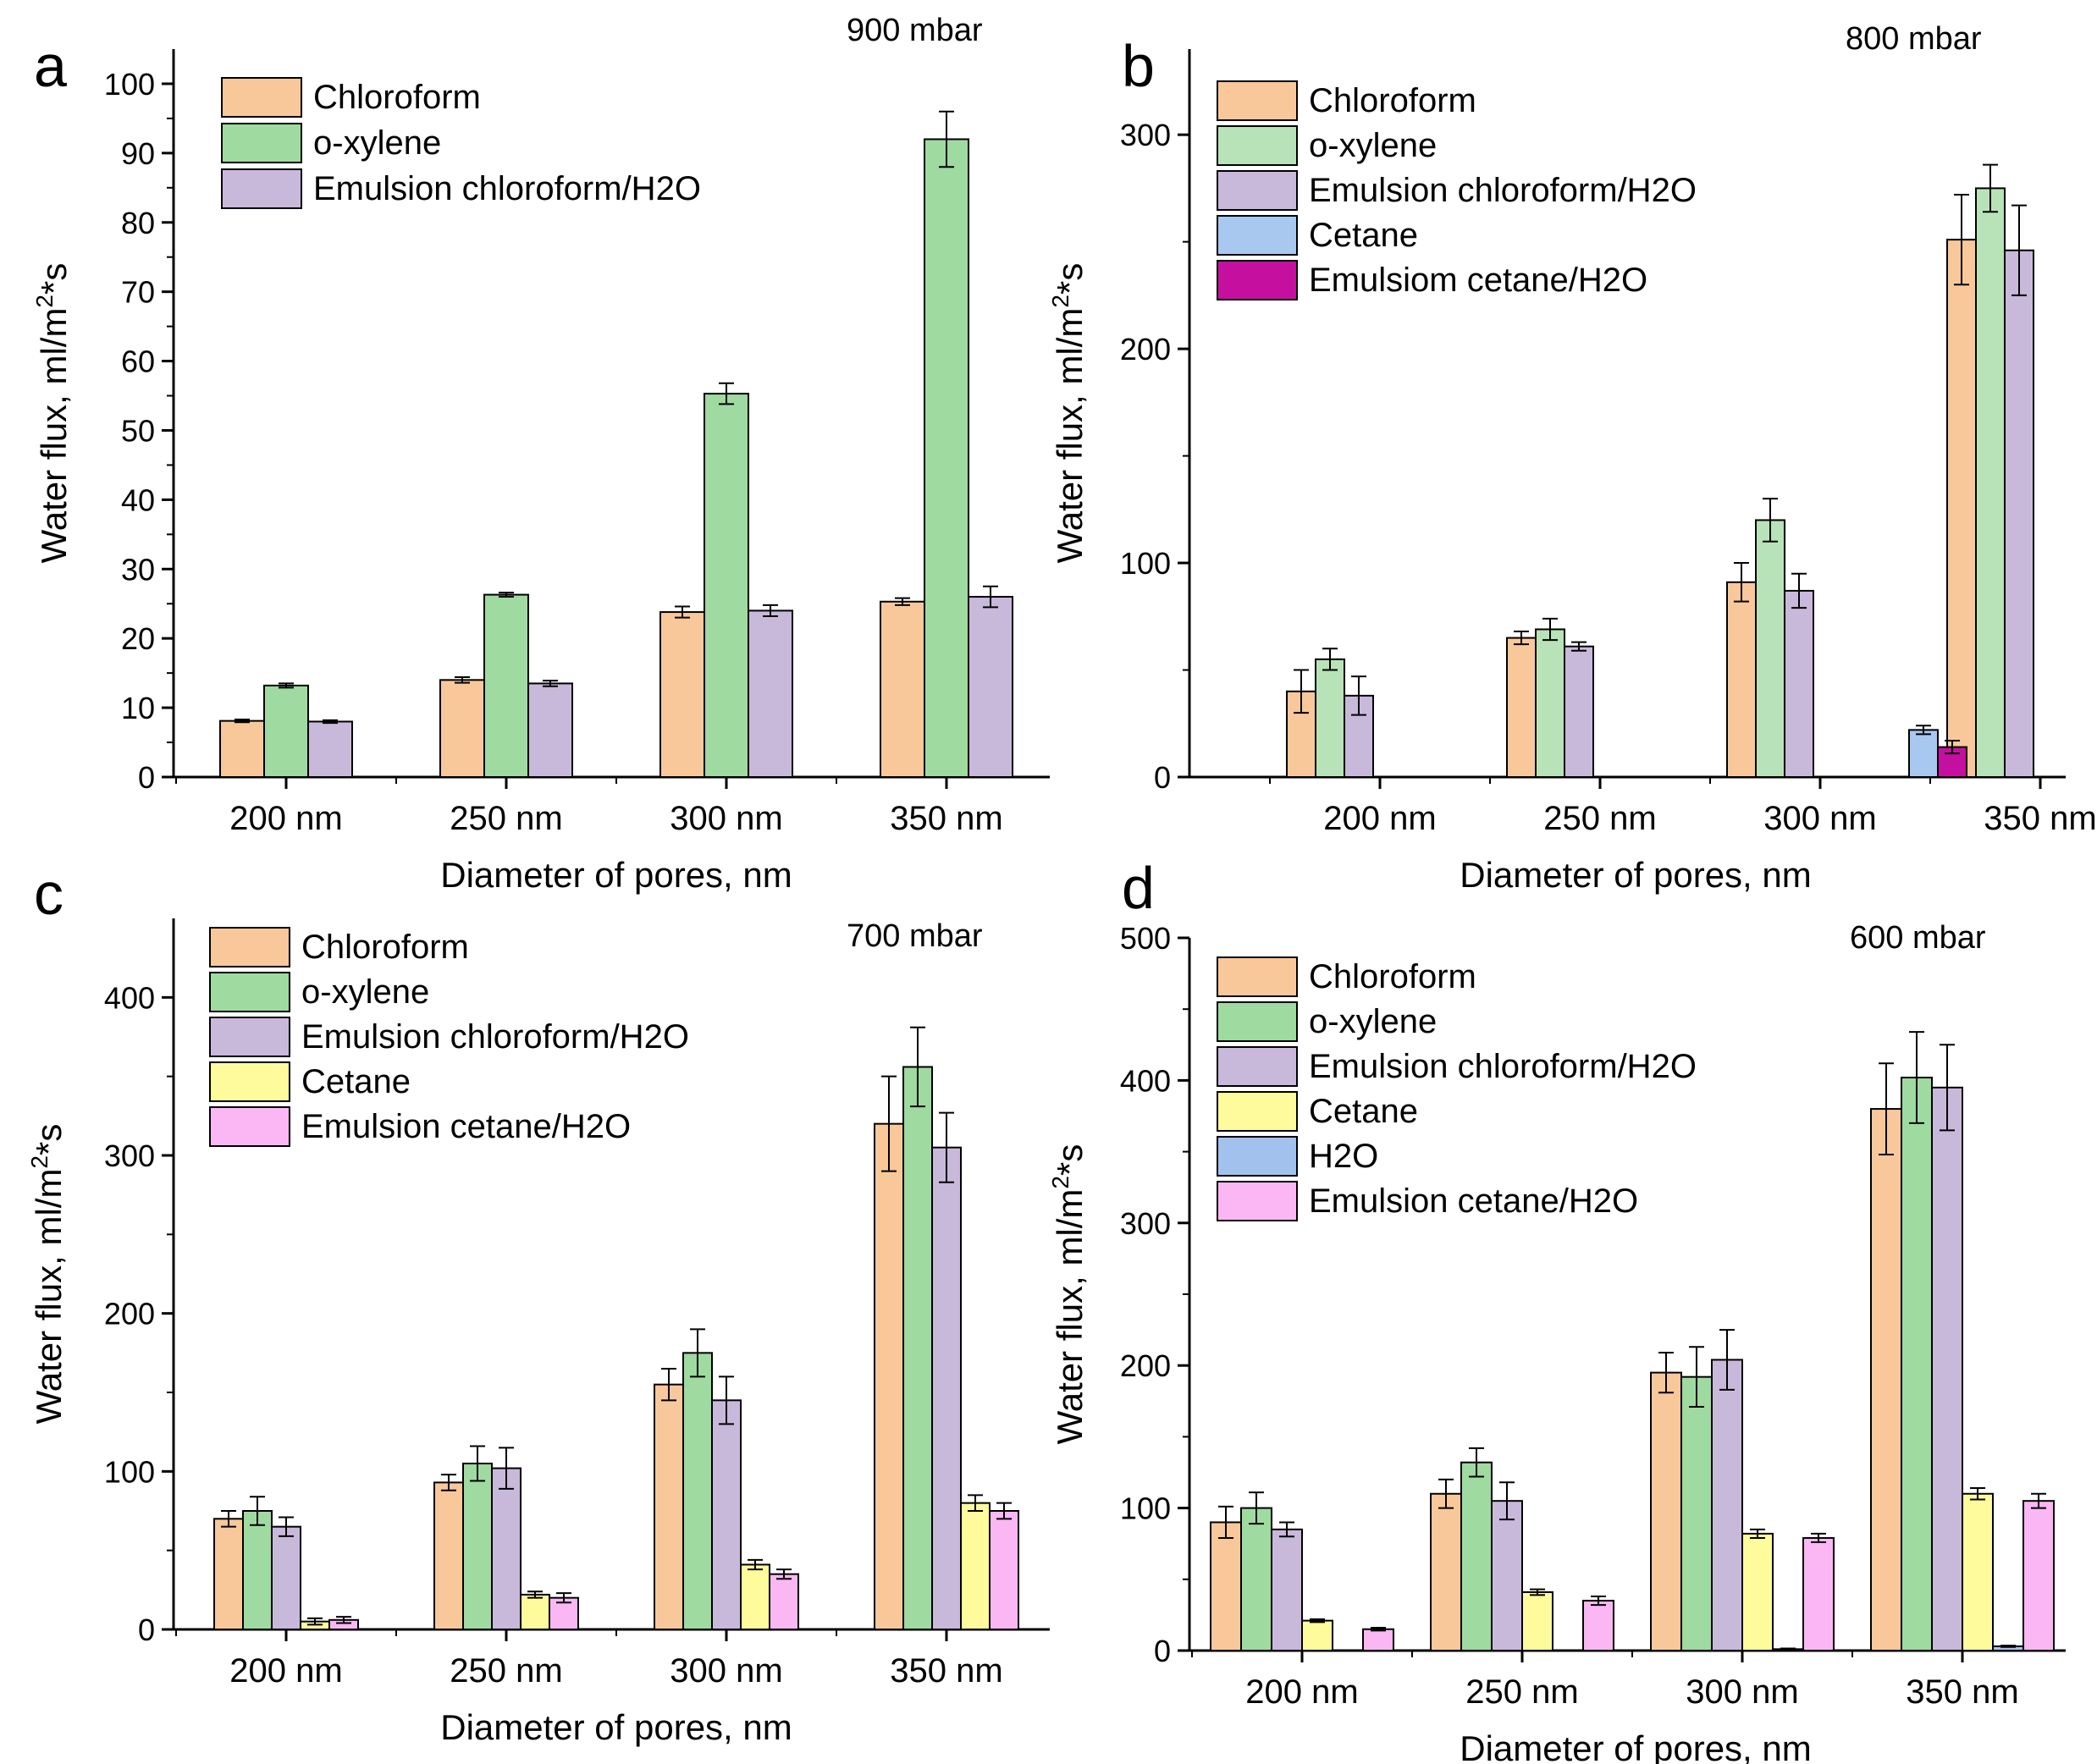  I want to click on y-tick-label: 40, so click(138, 499).